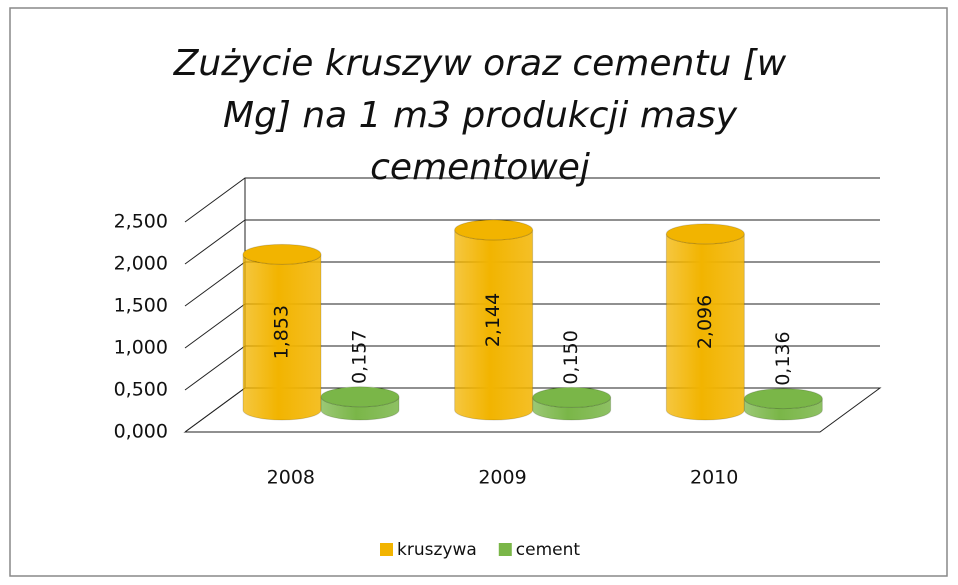  I want to click on data-label: 2,096, so click(705, 322).